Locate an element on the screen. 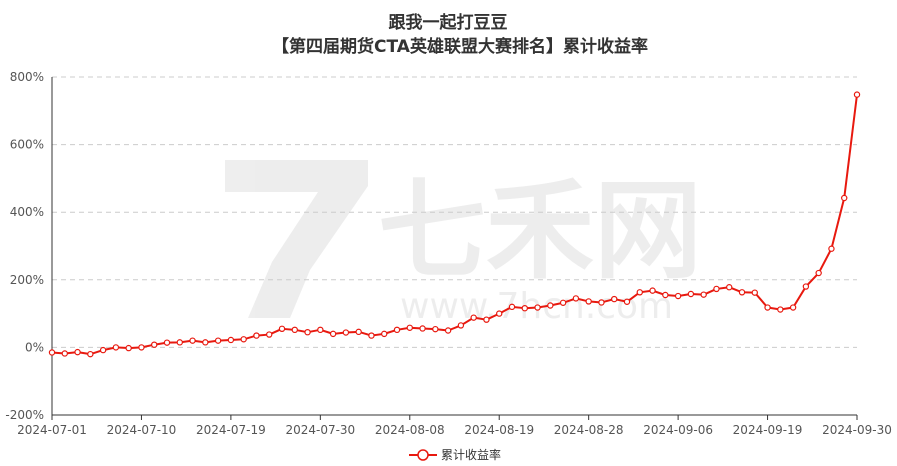 This screenshot has width=897, height=466. chart-subtitle: 【第四届期货CTA英雄联盟大赛排名】累计收益率 is located at coordinates (460, 46).